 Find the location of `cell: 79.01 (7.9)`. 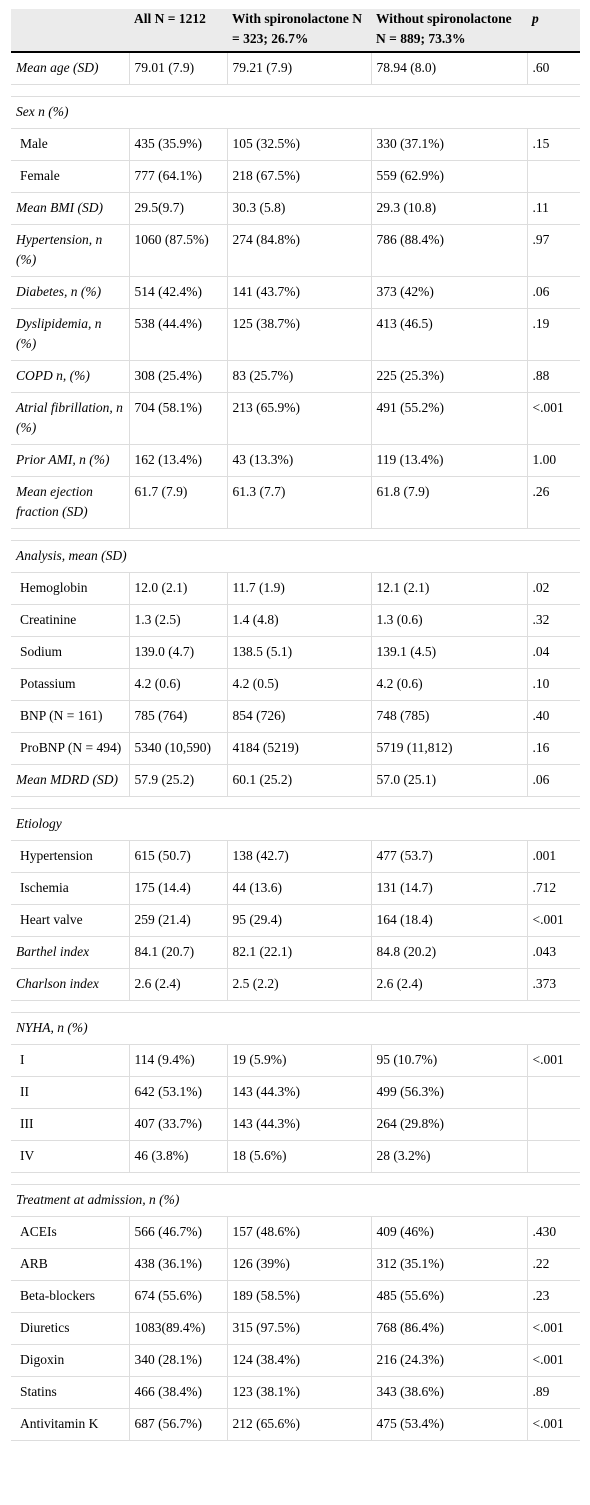

cell: 79.01 (7.9) is located at coordinates (177, 68).